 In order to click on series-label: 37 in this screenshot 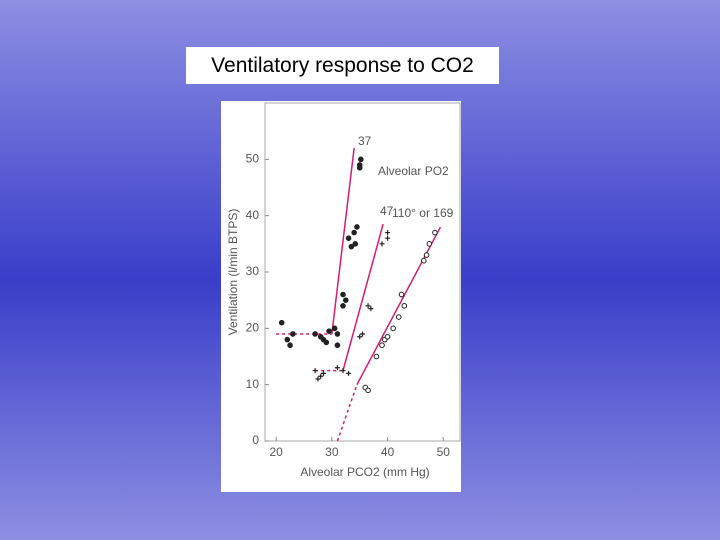, I will do `click(365, 141)`.